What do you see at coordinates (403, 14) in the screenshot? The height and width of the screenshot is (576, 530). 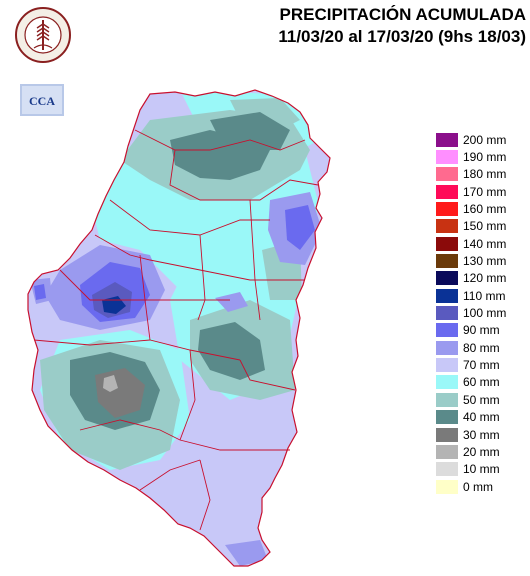 I see `title-line-1: PRECIPITACIÓN ACUMULADA` at bounding box center [403, 14].